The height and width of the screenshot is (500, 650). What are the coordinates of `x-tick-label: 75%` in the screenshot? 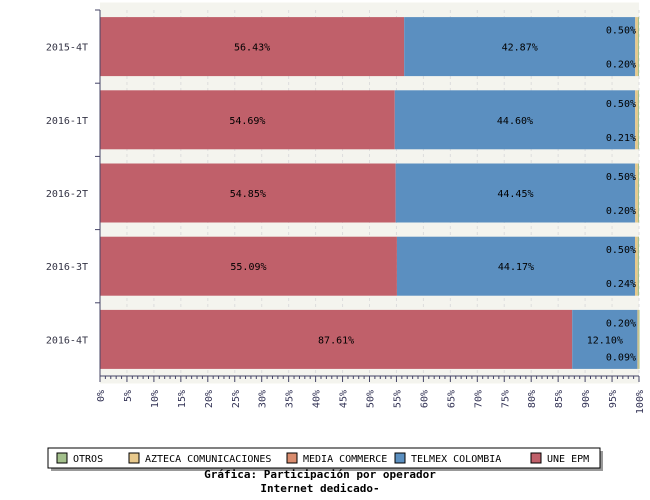 It's located at (505, 399).